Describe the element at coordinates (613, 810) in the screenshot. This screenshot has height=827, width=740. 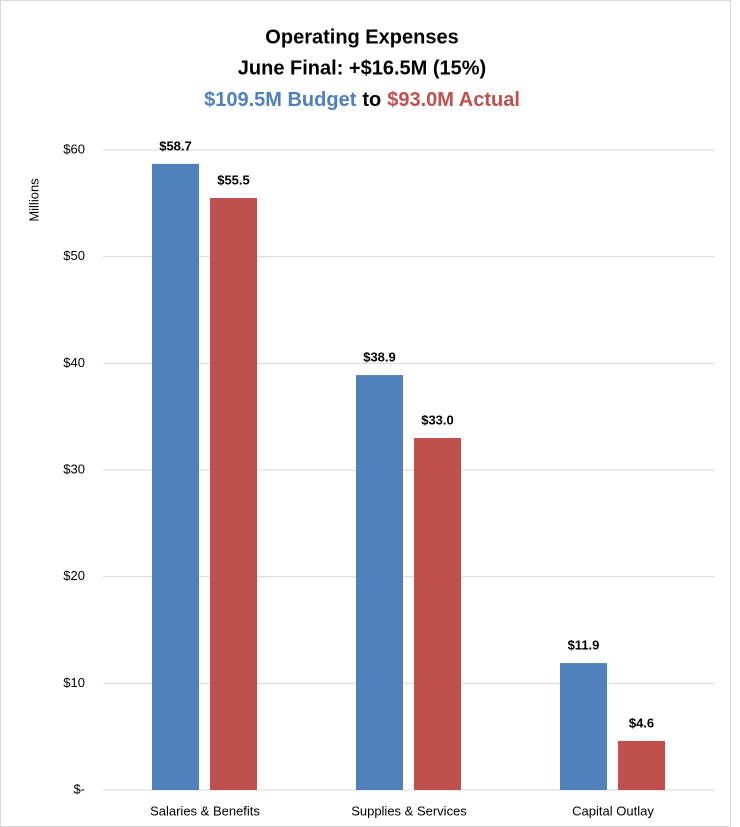
I see `x-tick-label: Capital Outlay` at that location.